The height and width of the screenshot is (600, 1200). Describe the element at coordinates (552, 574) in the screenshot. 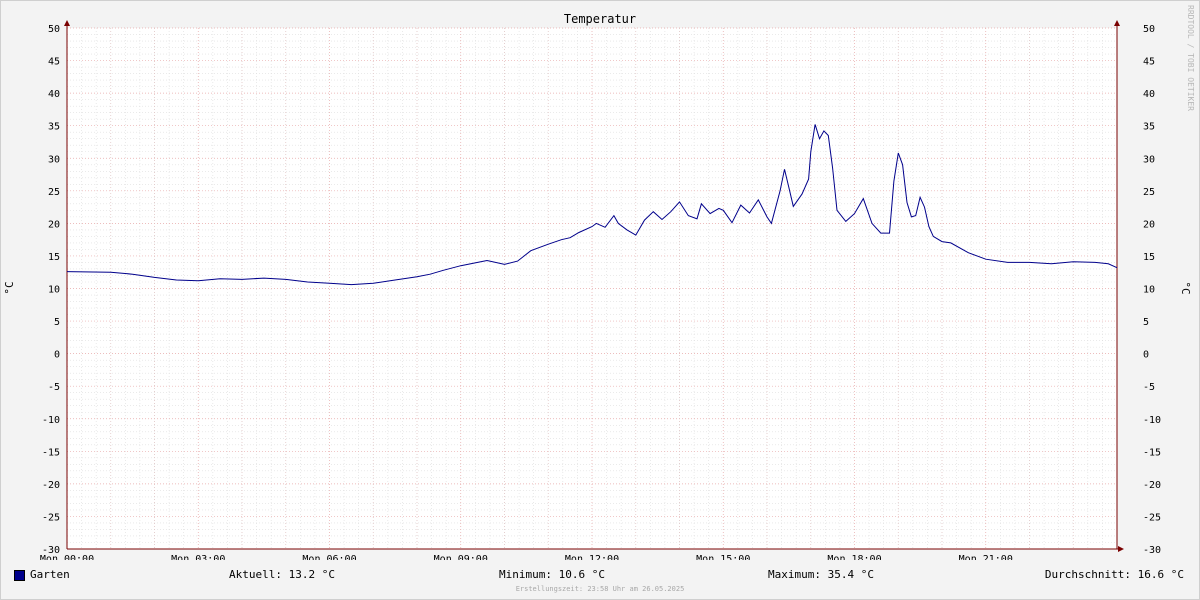

I see `legend-minimum: Minimum: 10.6 °C` at that location.